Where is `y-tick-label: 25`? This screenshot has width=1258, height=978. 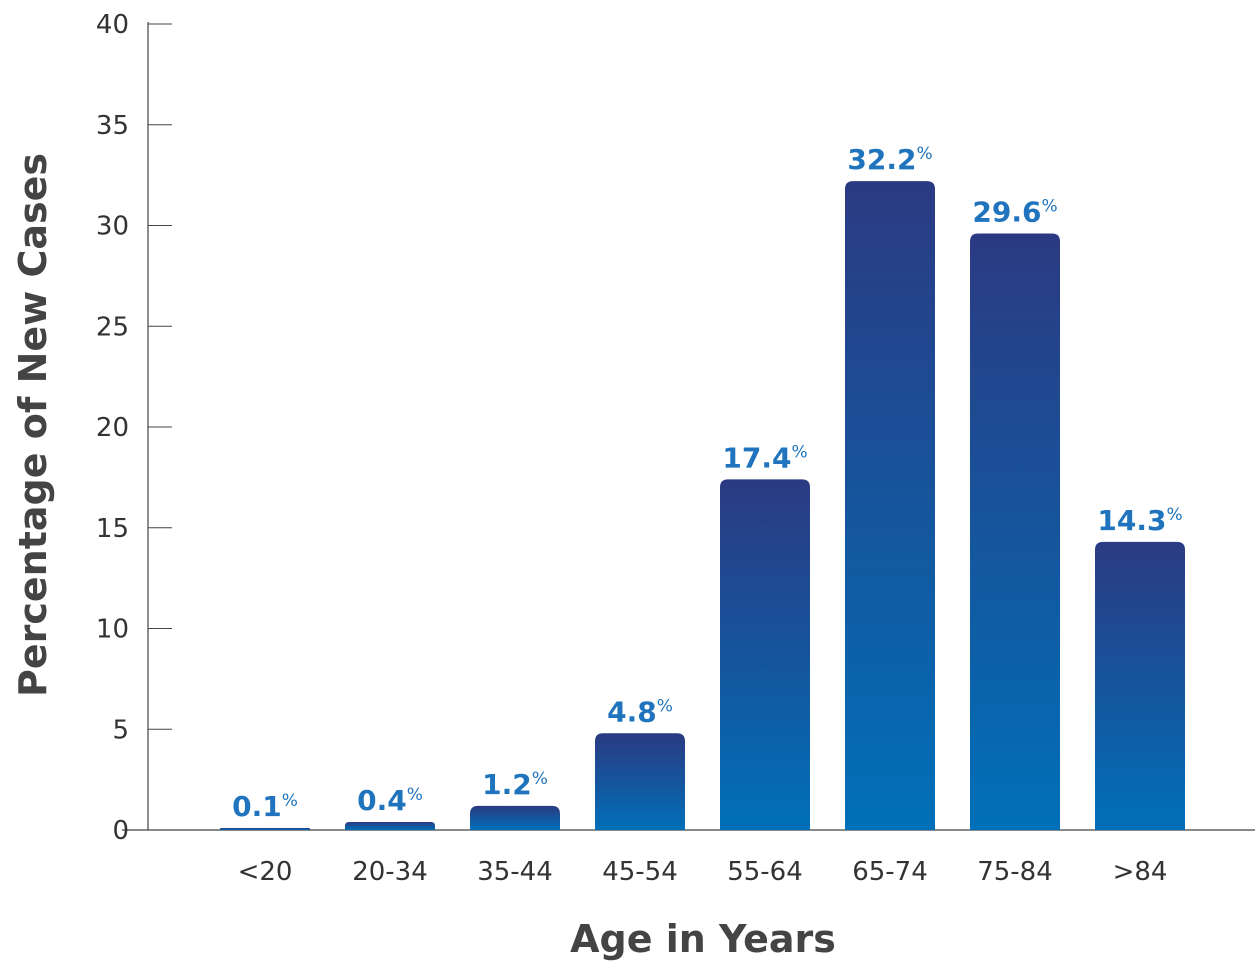
y-tick-label: 25 is located at coordinates (112, 327).